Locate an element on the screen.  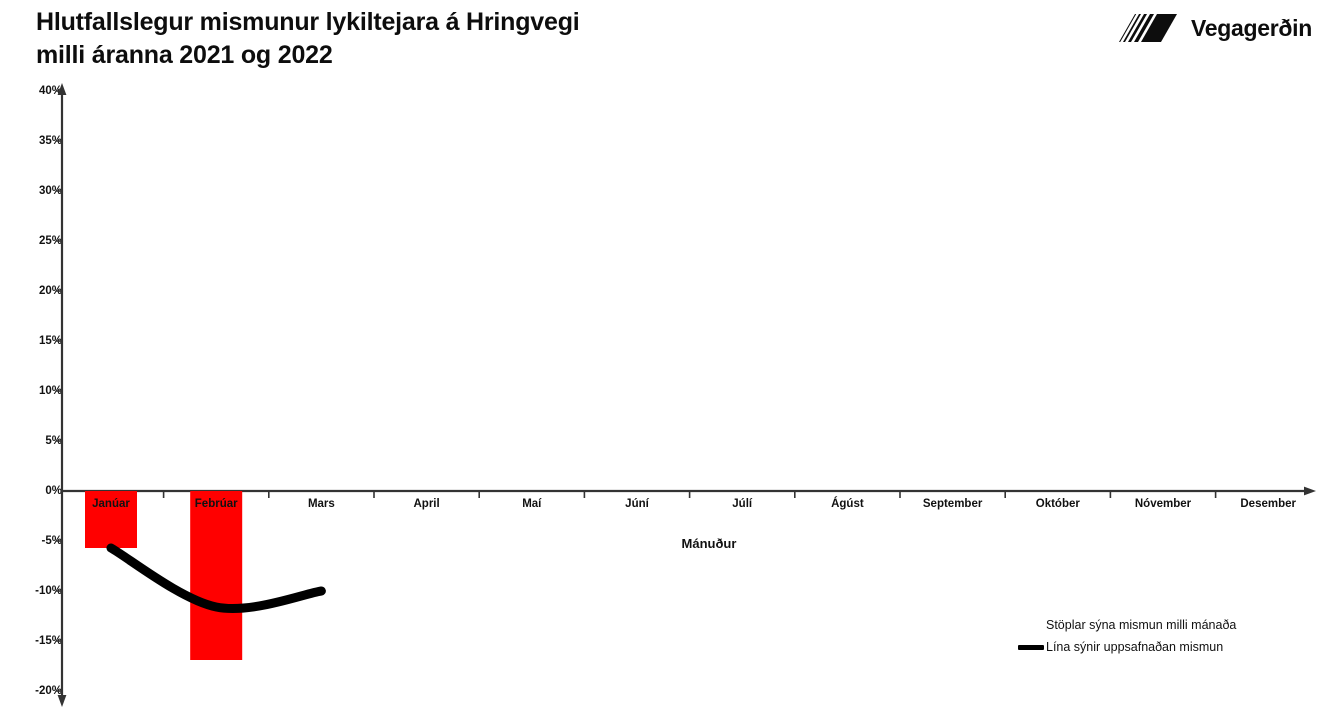
vegagerdin-logo-icon is located at coordinates (1148, 28).